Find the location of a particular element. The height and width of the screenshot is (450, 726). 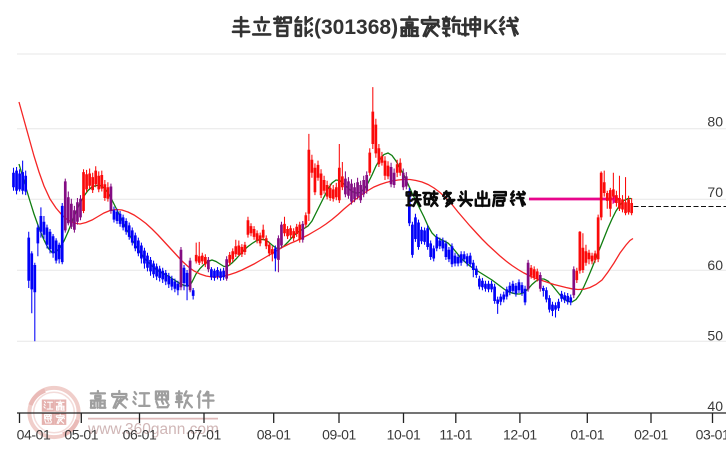

svg-text: K is located at coordinates (490, 27).